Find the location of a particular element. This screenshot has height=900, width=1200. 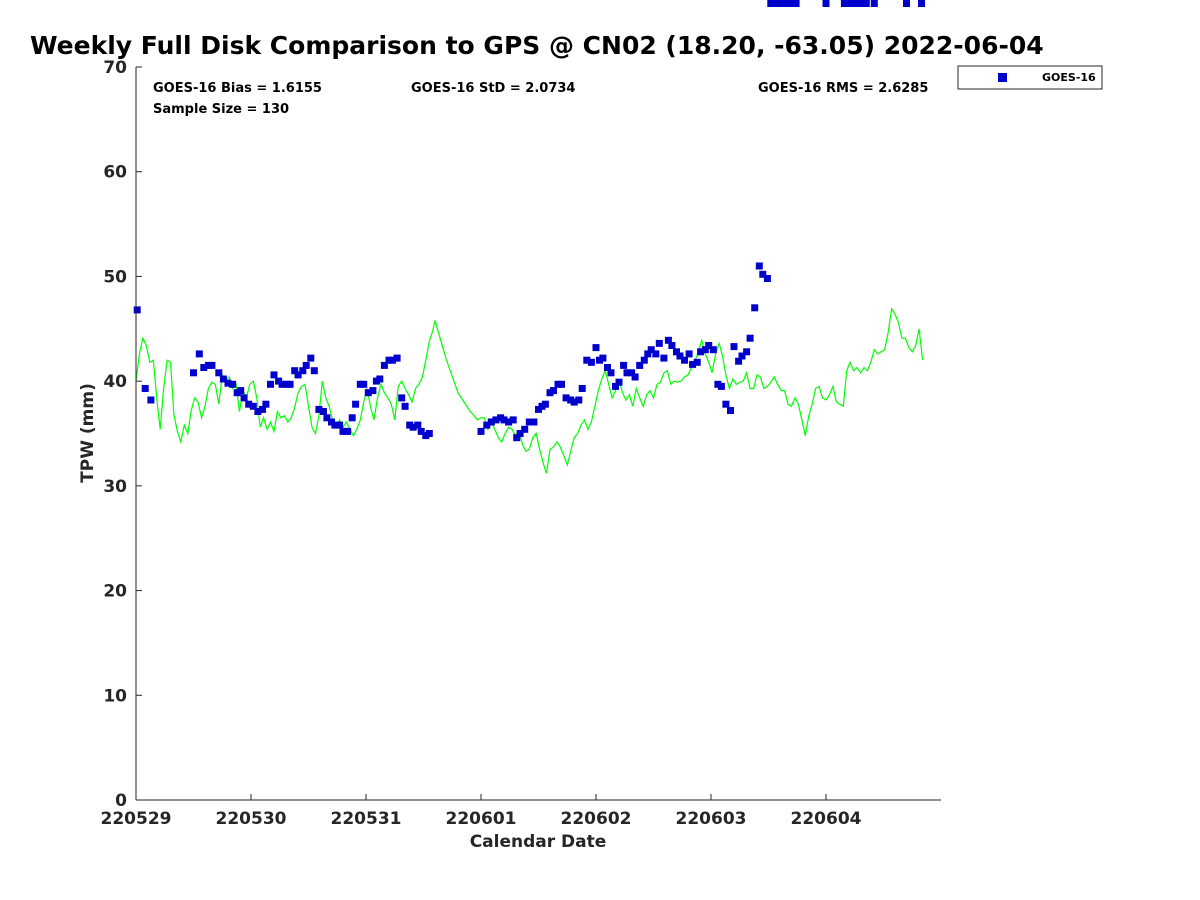

x-tick-label: 220529 is located at coordinates (136, 819).